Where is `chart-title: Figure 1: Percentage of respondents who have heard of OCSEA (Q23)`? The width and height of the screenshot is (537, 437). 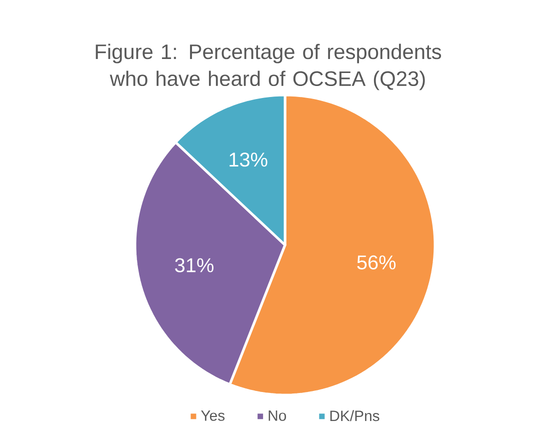
chart-title: Figure 1: Percentage of respondents who have heard of OCSEA (Q23) is located at coordinates (269, 67).